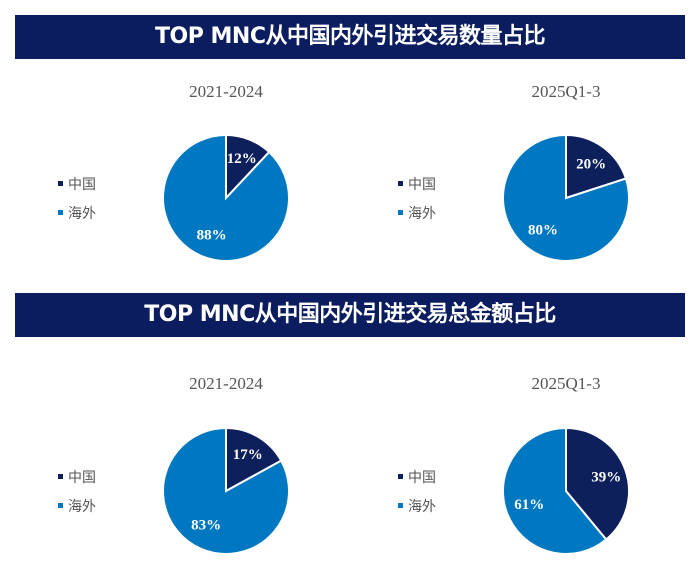 The width and height of the screenshot is (695, 586). I want to click on pie-chart: 39% 61%, so click(566, 490).